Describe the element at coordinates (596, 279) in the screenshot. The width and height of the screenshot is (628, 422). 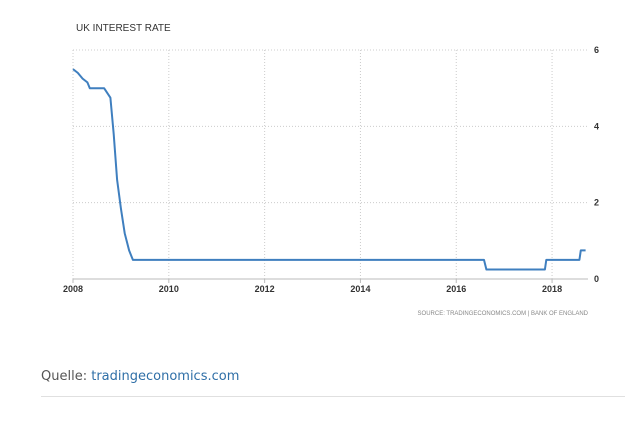
I see `y-tick-label: 0` at that location.